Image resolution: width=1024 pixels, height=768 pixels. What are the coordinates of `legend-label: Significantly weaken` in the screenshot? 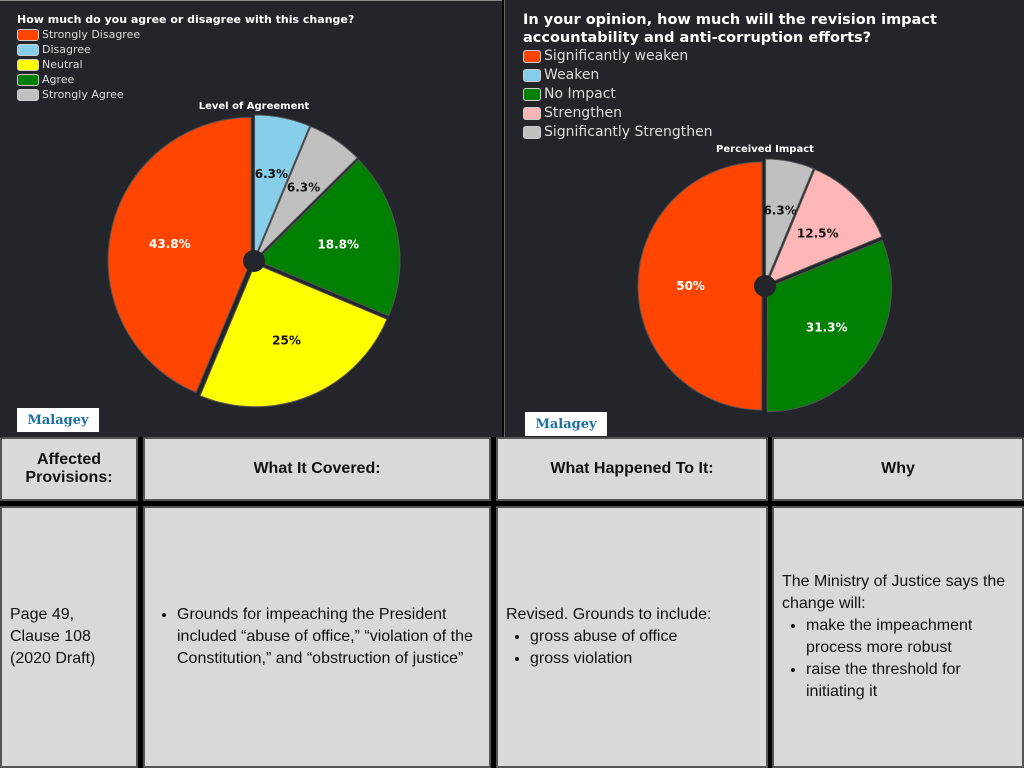 It's located at (616, 56).